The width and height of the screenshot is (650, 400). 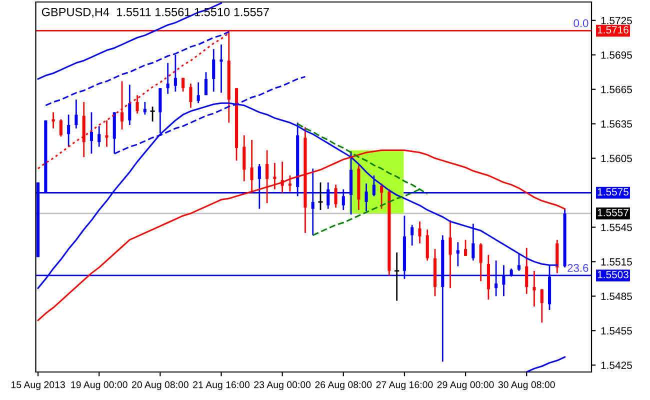 What do you see at coordinates (404, 385) in the screenshot?
I see `x-tick-label: 27 Aug 16:00` at bounding box center [404, 385].